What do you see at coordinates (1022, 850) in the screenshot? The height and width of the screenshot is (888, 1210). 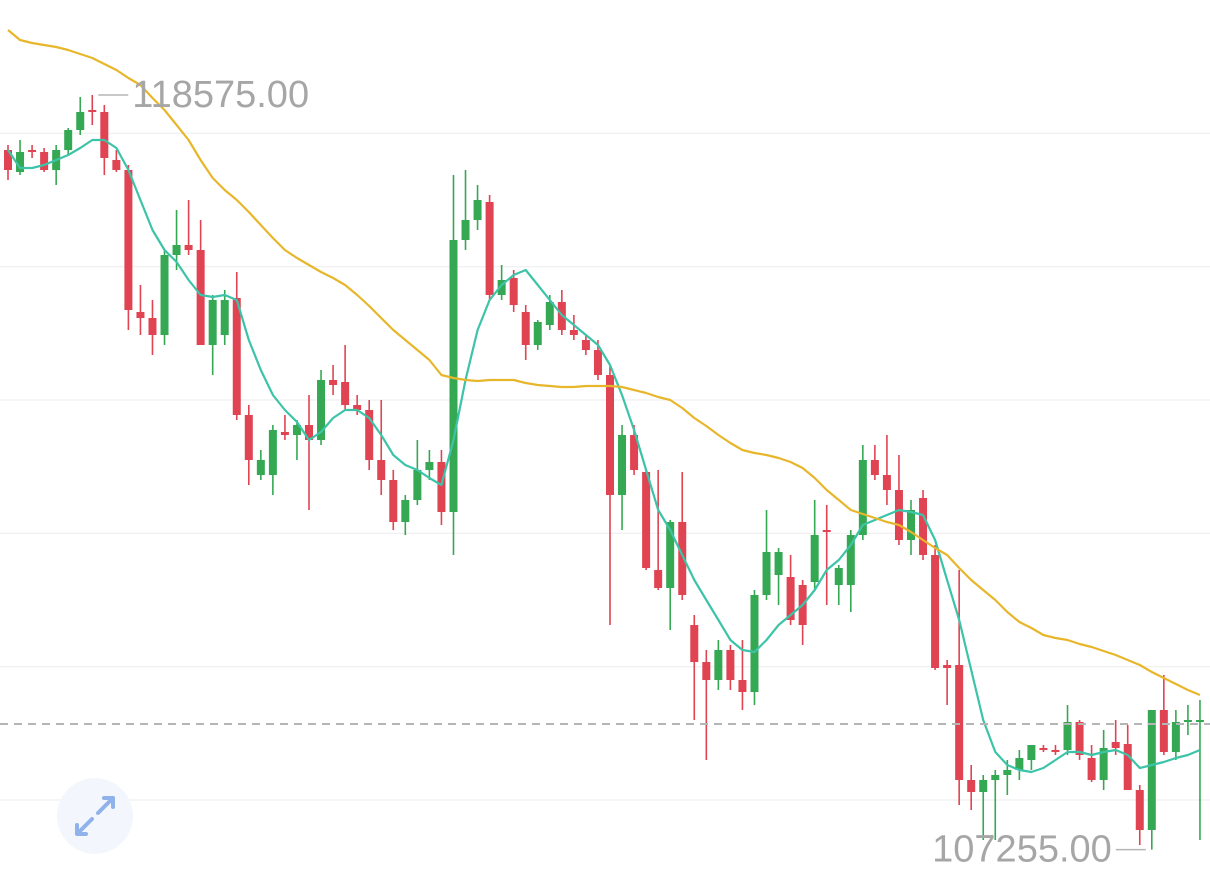 I see `min-label: 107255.00` at bounding box center [1022, 850].